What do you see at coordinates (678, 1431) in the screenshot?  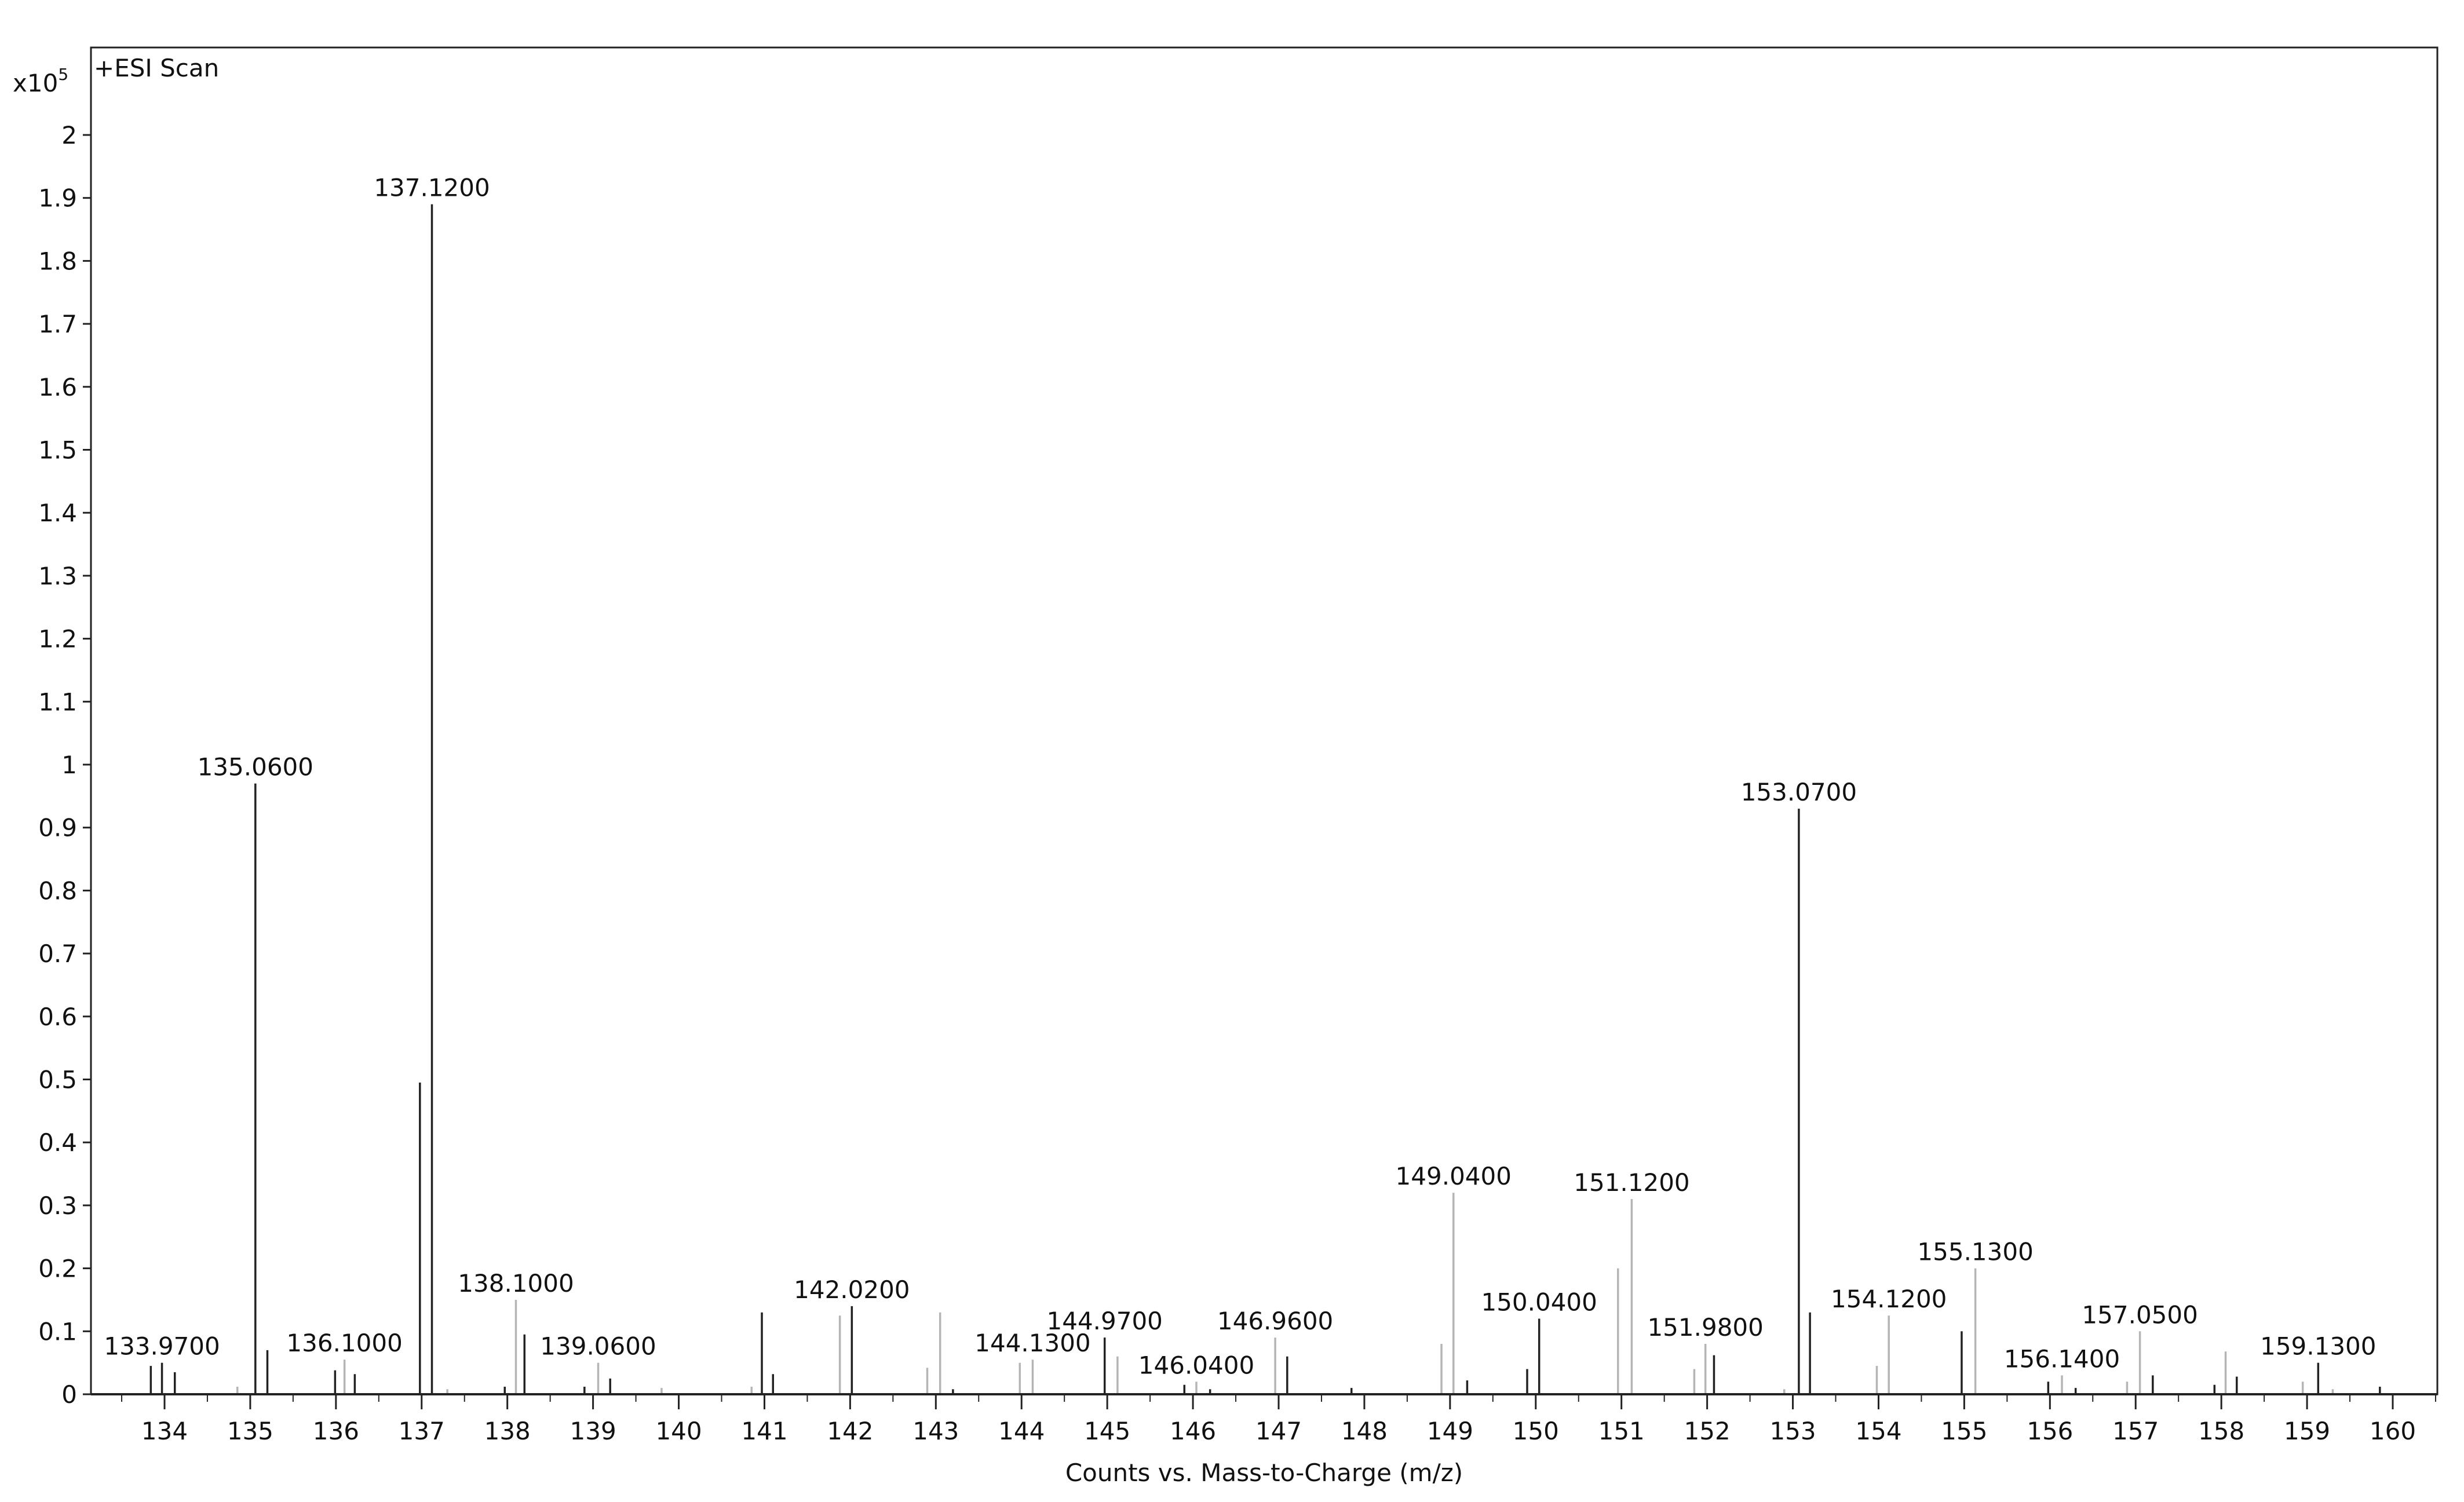 I see `x-tick-label-6: 140` at bounding box center [678, 1431].